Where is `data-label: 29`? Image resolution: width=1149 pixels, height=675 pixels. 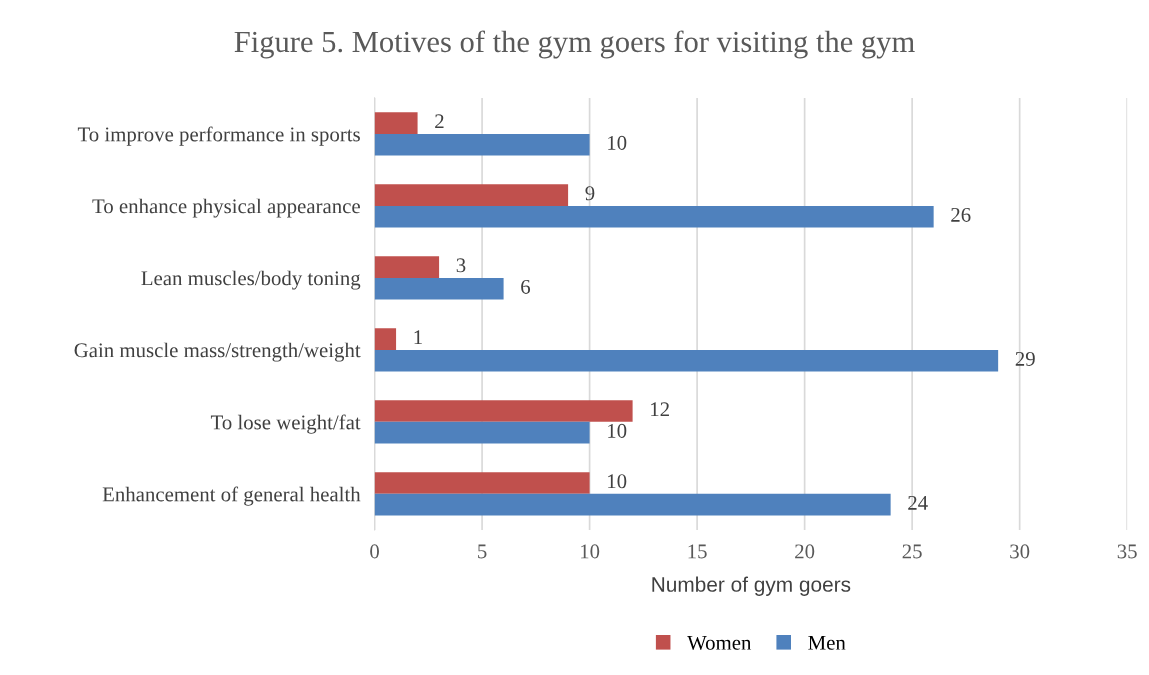
data-label: 29 is located at coordinates (1025, 358).